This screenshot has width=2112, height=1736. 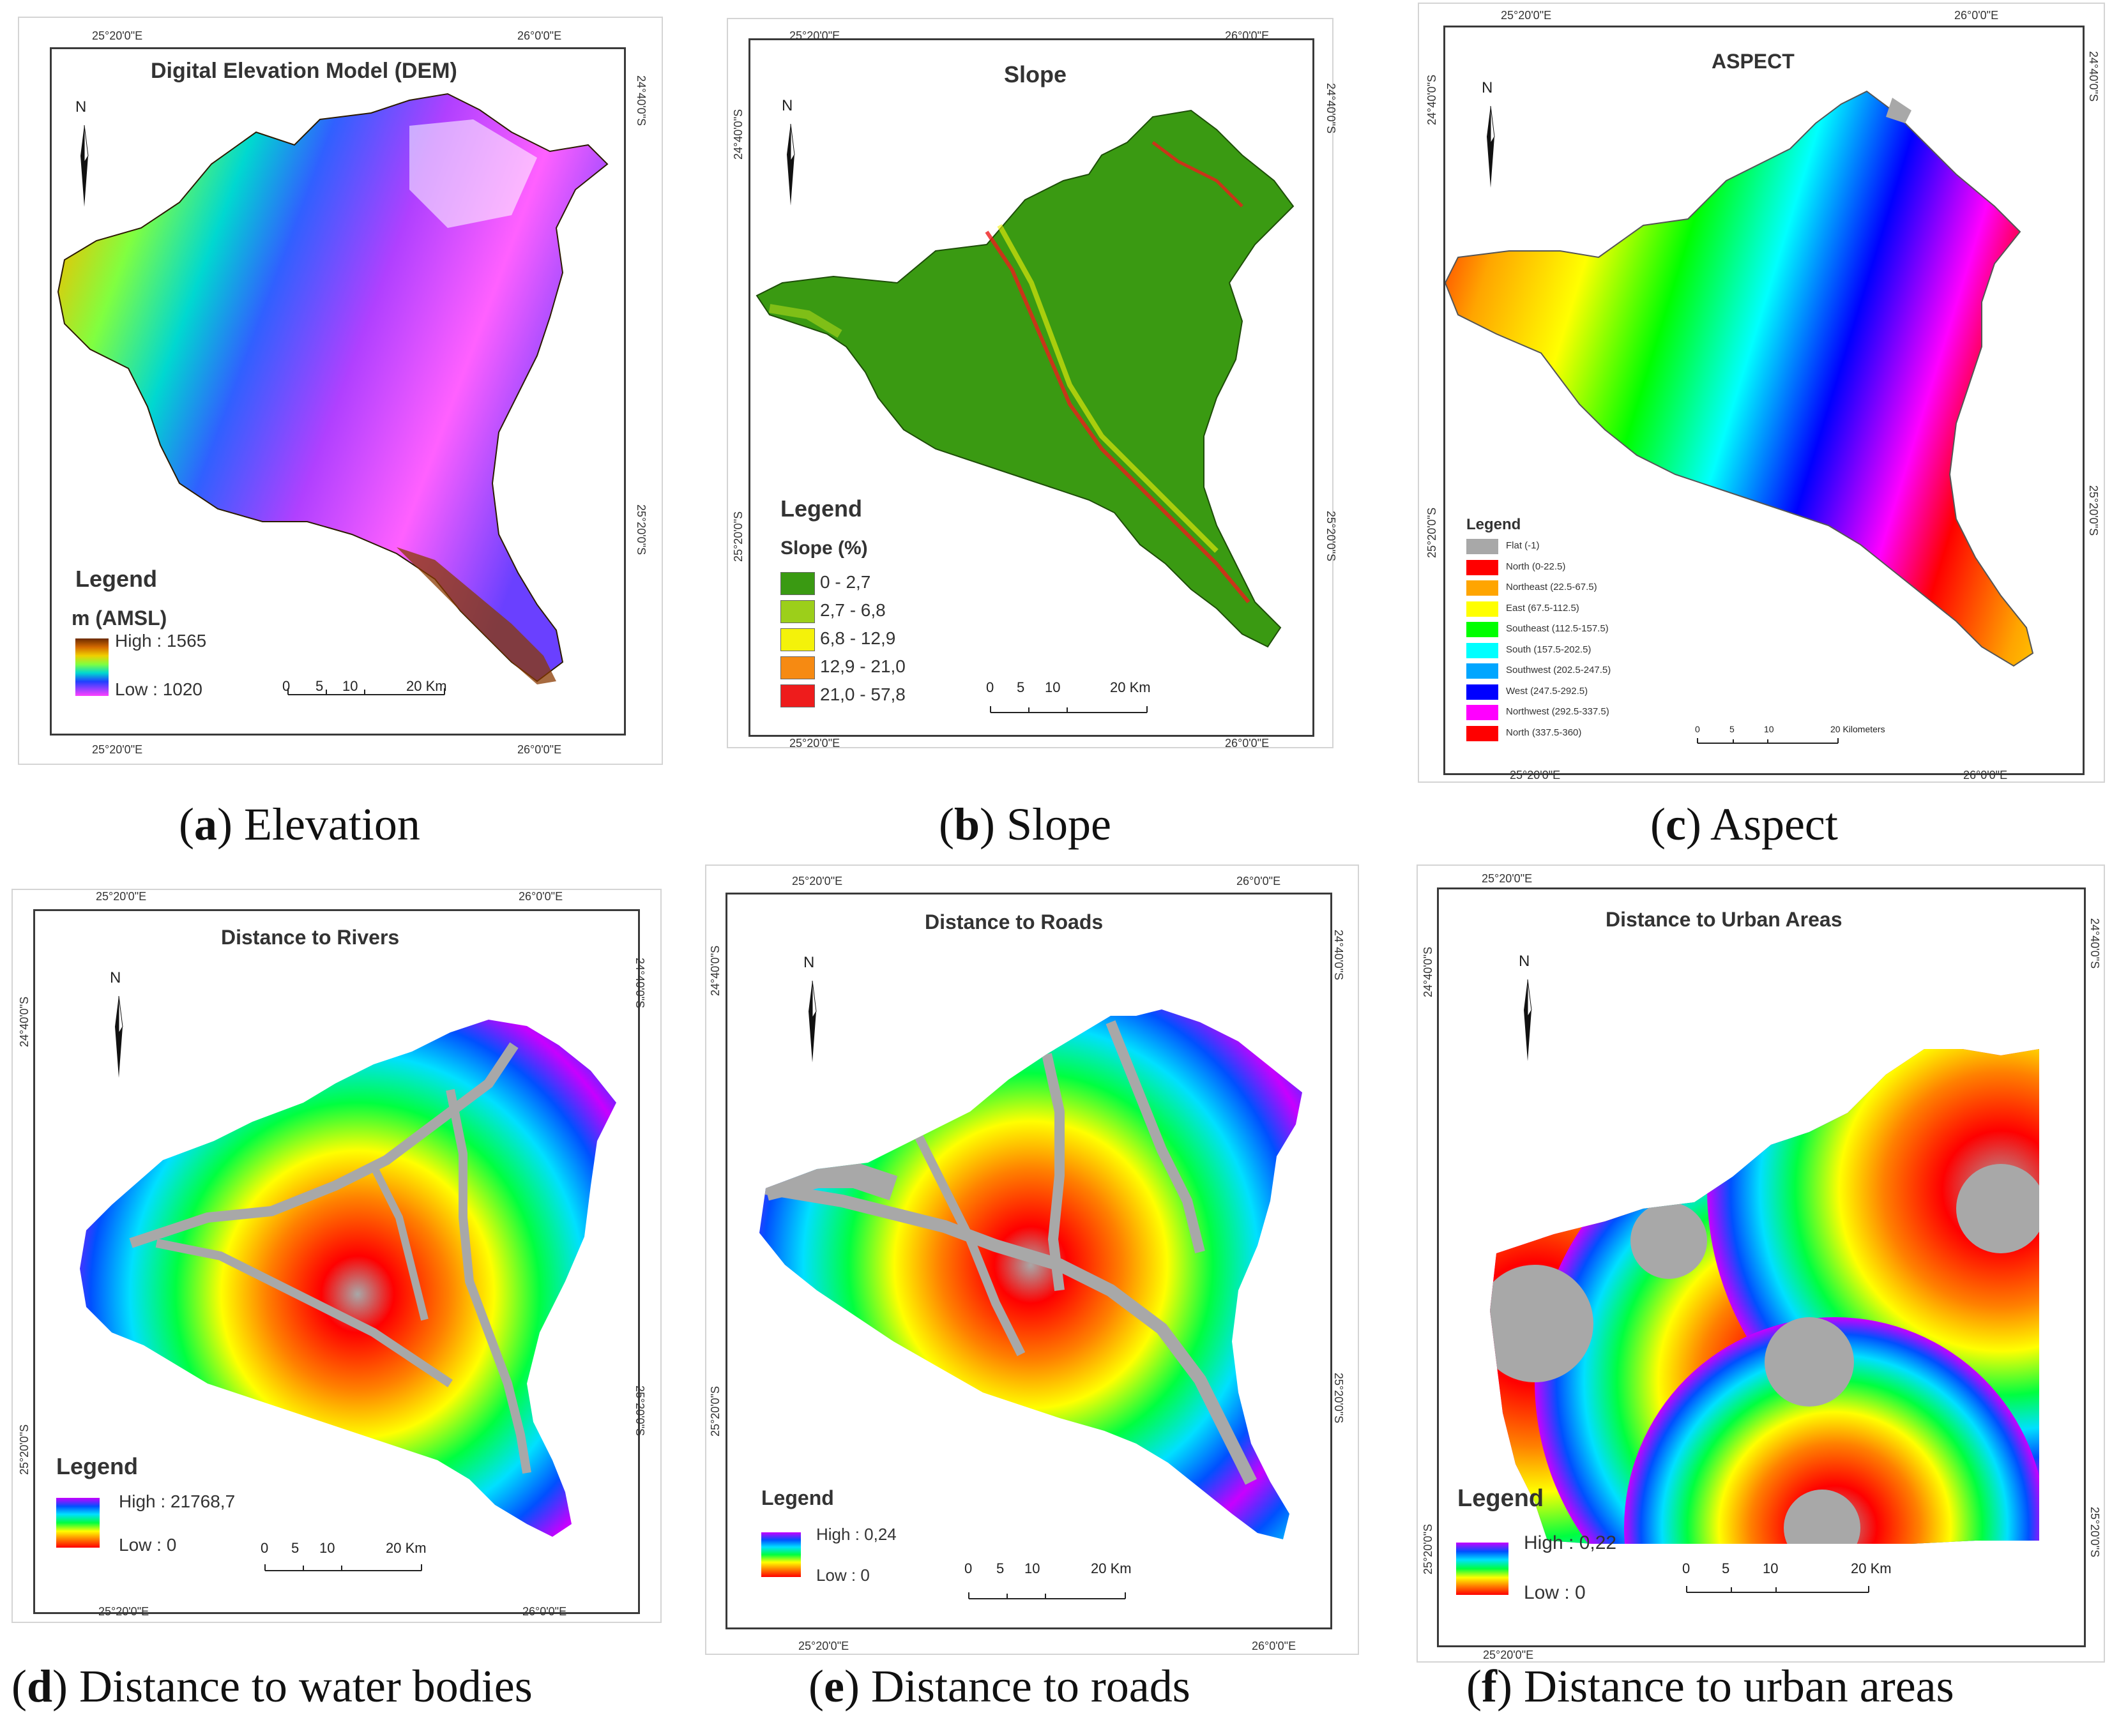 What do you see at coordinates (1552, 587) in the screenshot?
I see `aspect-class-label: Northeast (22.5-67.5)` at bounding box center [1552, 587].